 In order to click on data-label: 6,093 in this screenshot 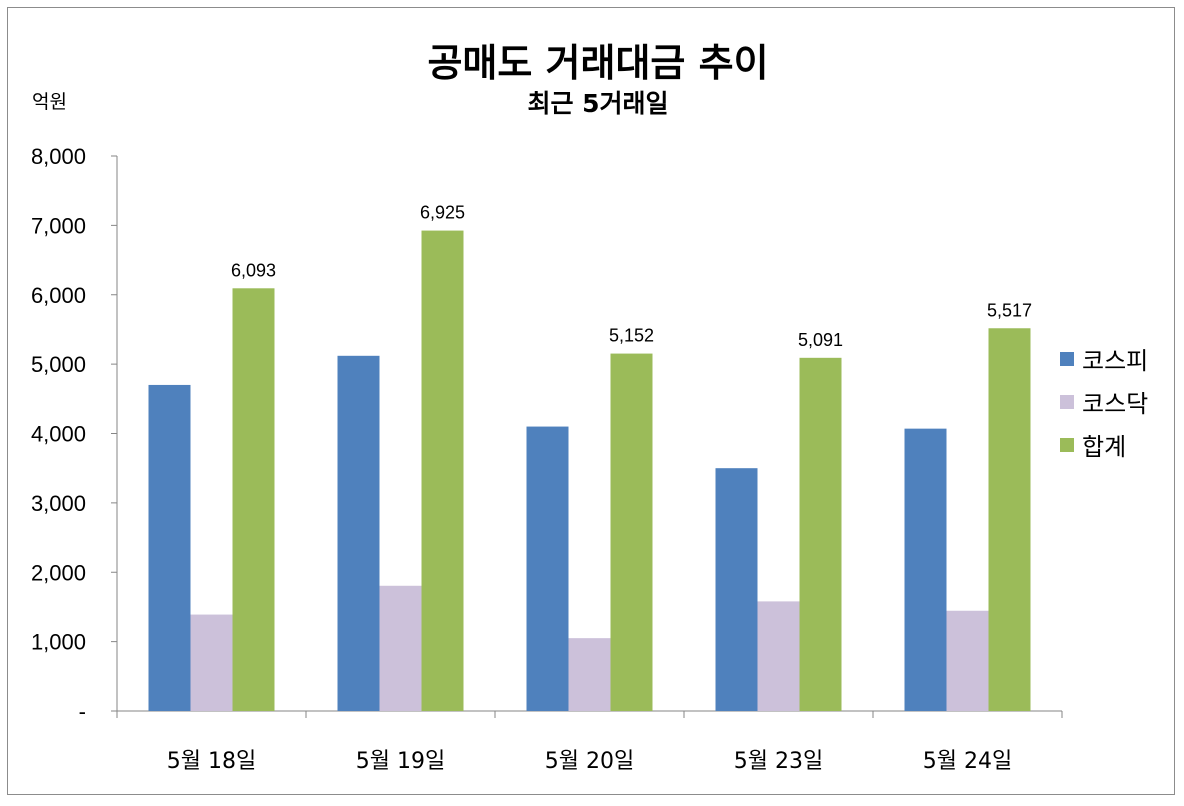, I will do `click(253, 270)`.